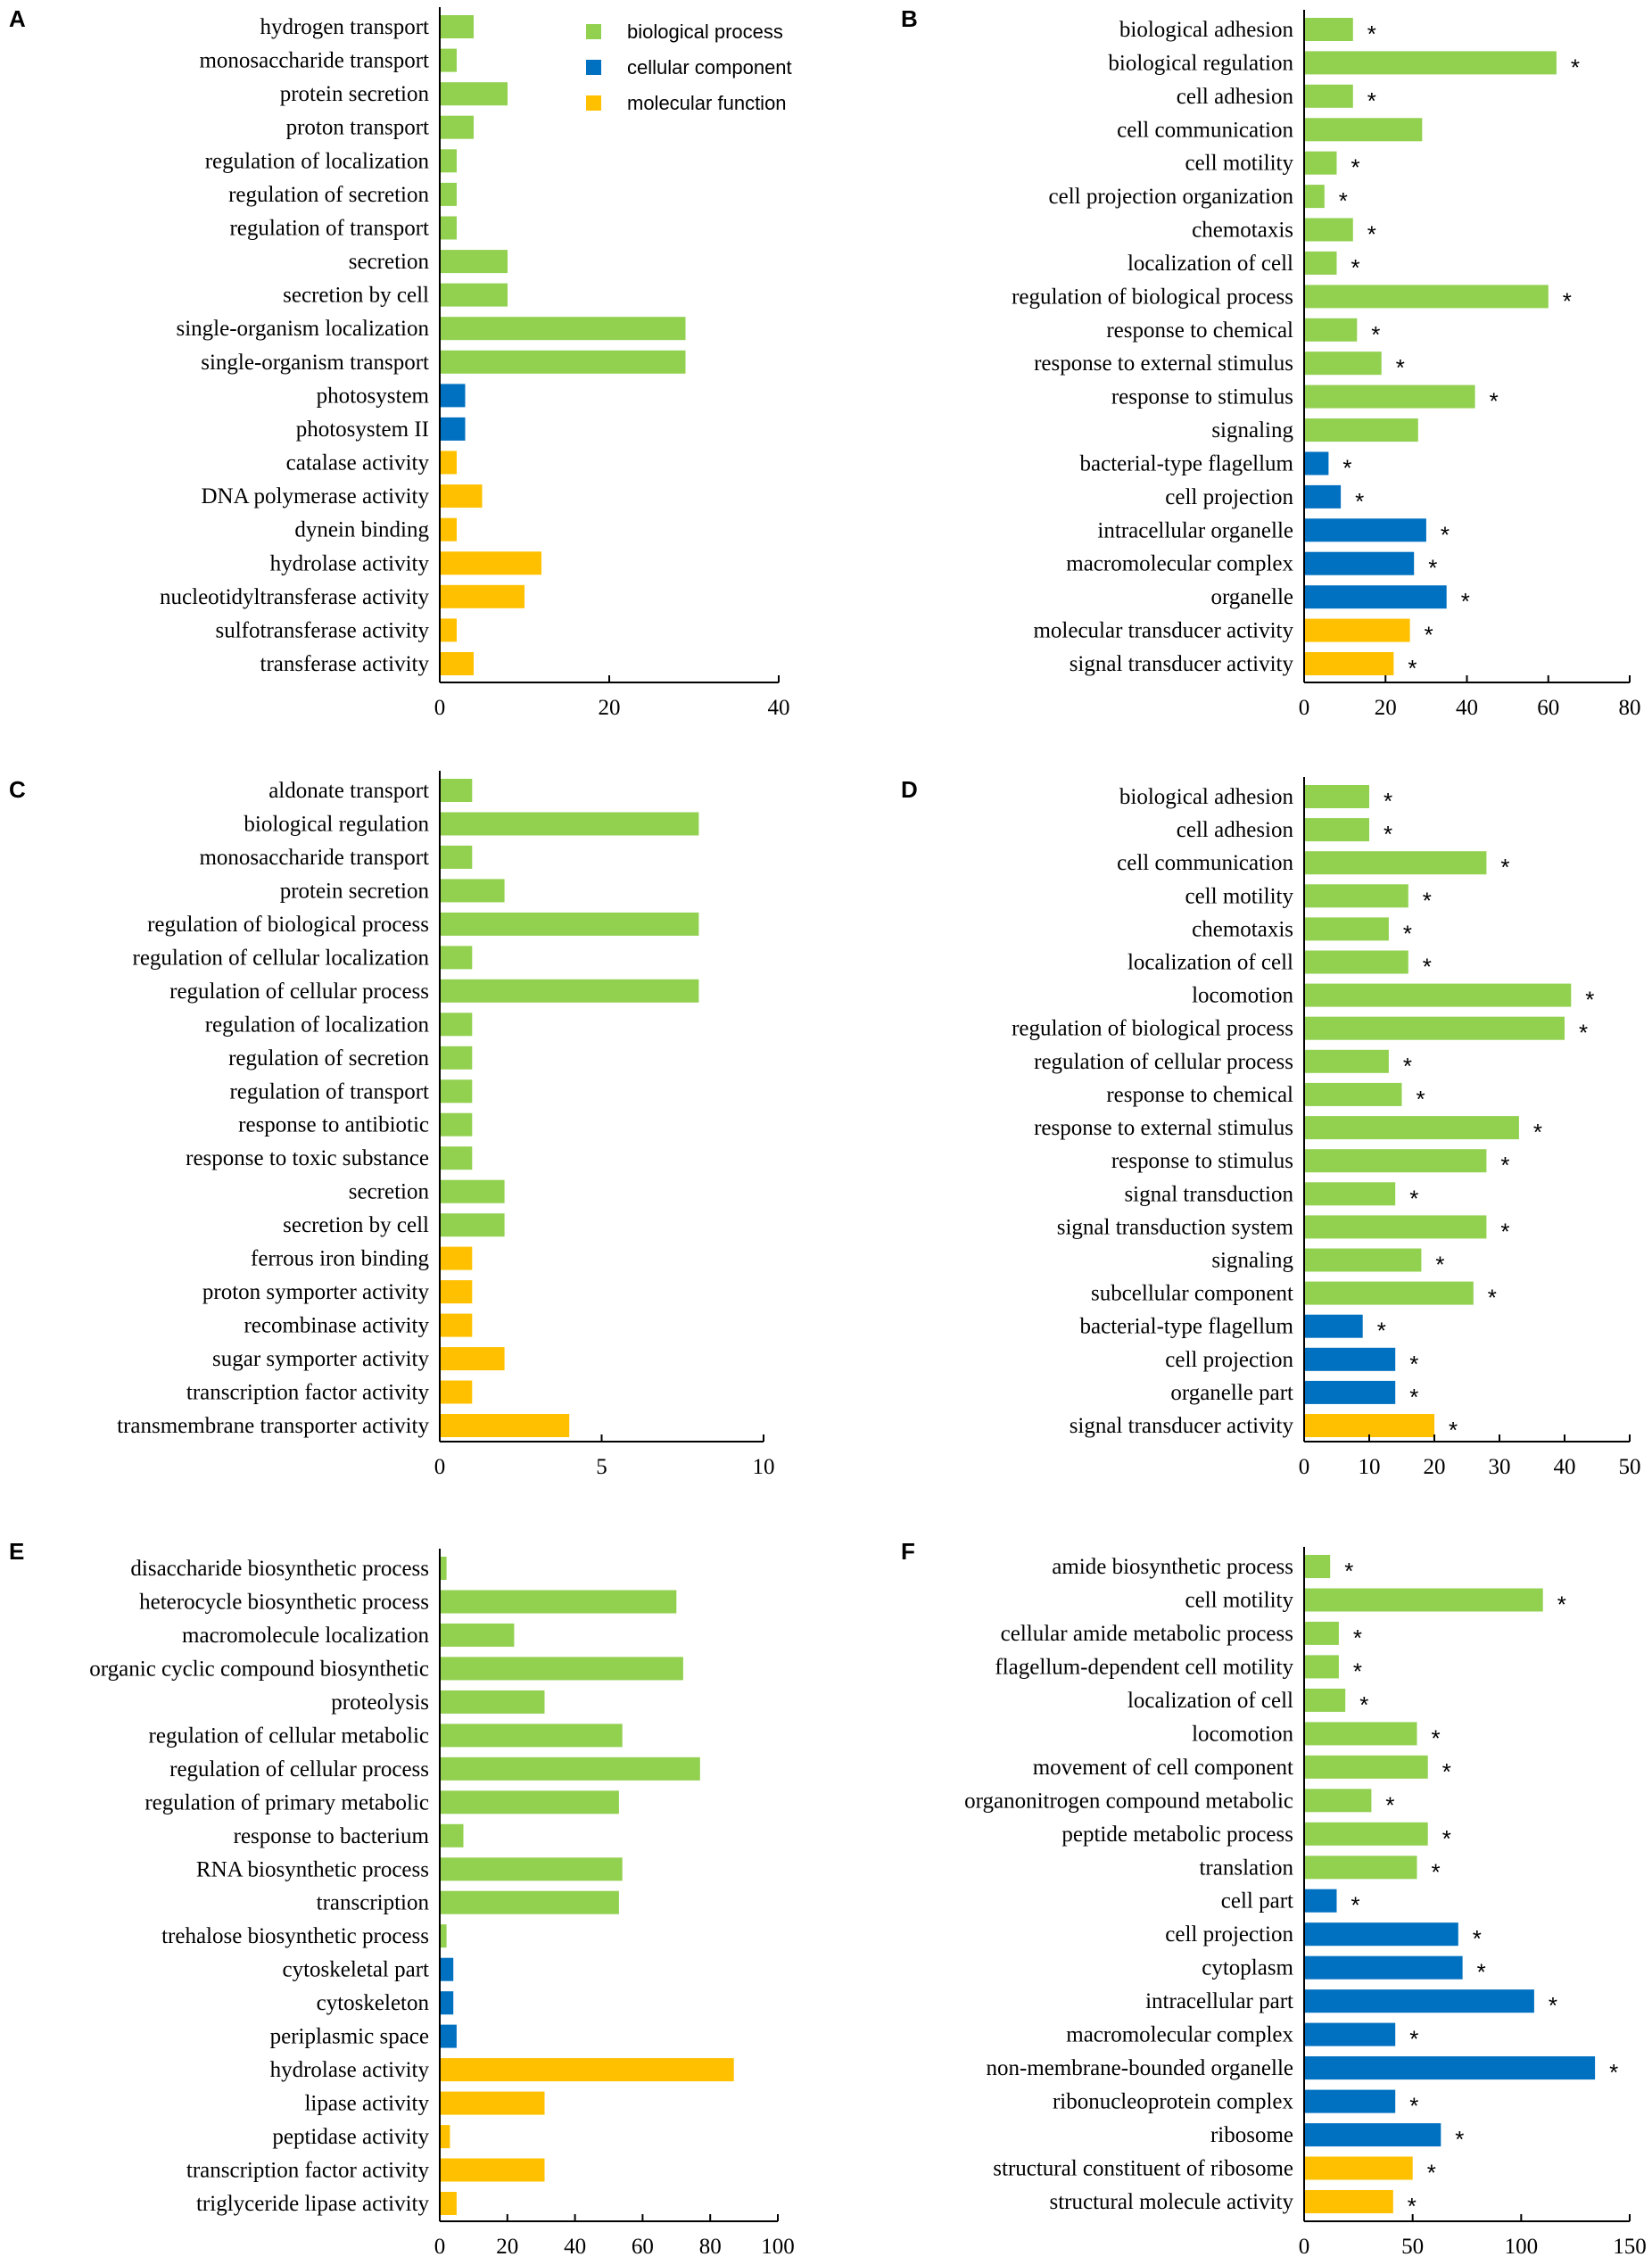 This screenshot has width=1652, height=2265. Describe the element at coordinates (1257, 1901) in the screenshot. I see `panel-f-label-cell-part: cell part` at that location.